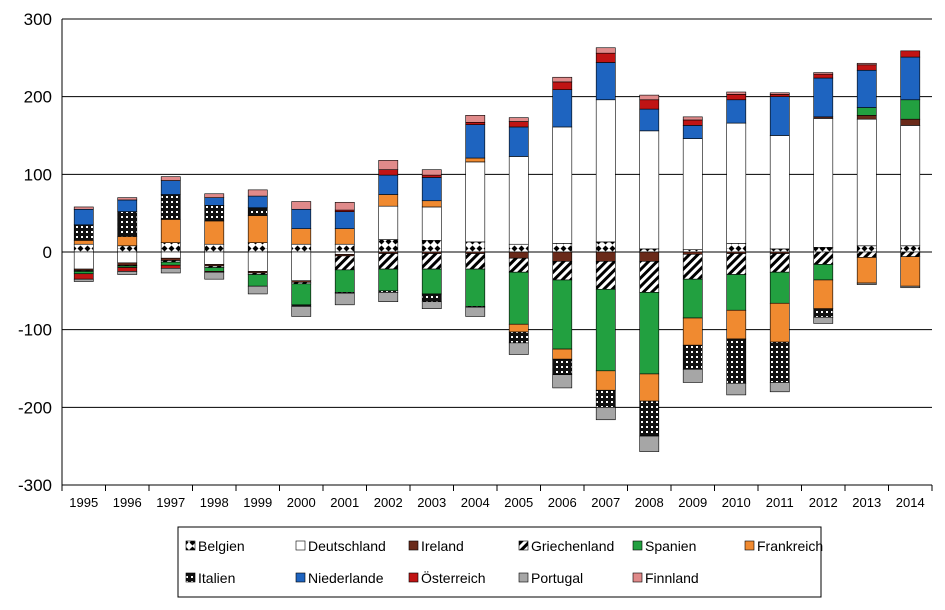  I want to click on legend-label-italien: Italien, so click(216, 578).